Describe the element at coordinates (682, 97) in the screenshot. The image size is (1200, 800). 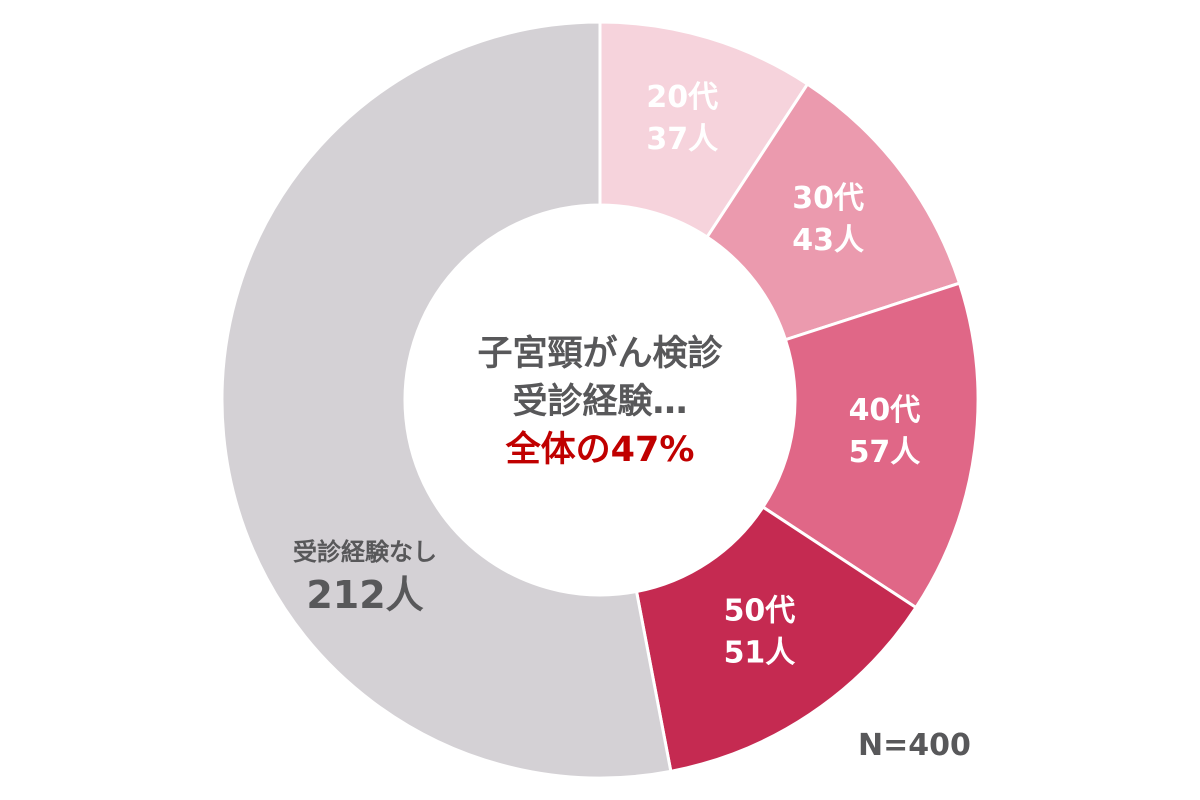
I see `slice-label-0: 20代` at that location.